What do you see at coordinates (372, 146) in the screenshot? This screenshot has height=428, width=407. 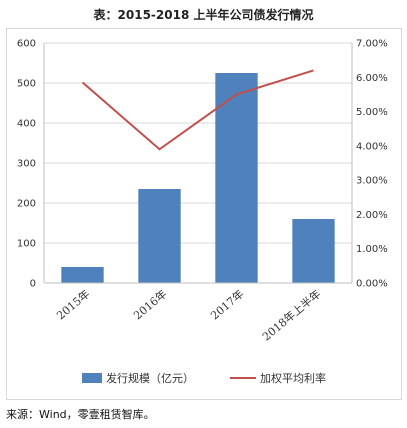 I see `y-right-tick-label: 4.00%` at bounding box center [372, 146].